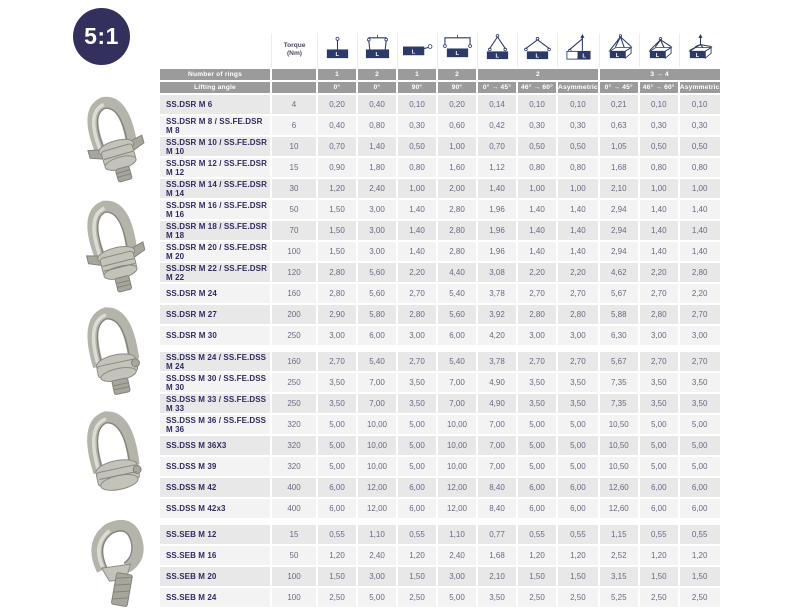 The height and width of the screenshot is (613, 788). Describe the element at coordinates (619, 104) in the screenshot. I see `wll-value: 0,21` at that location.